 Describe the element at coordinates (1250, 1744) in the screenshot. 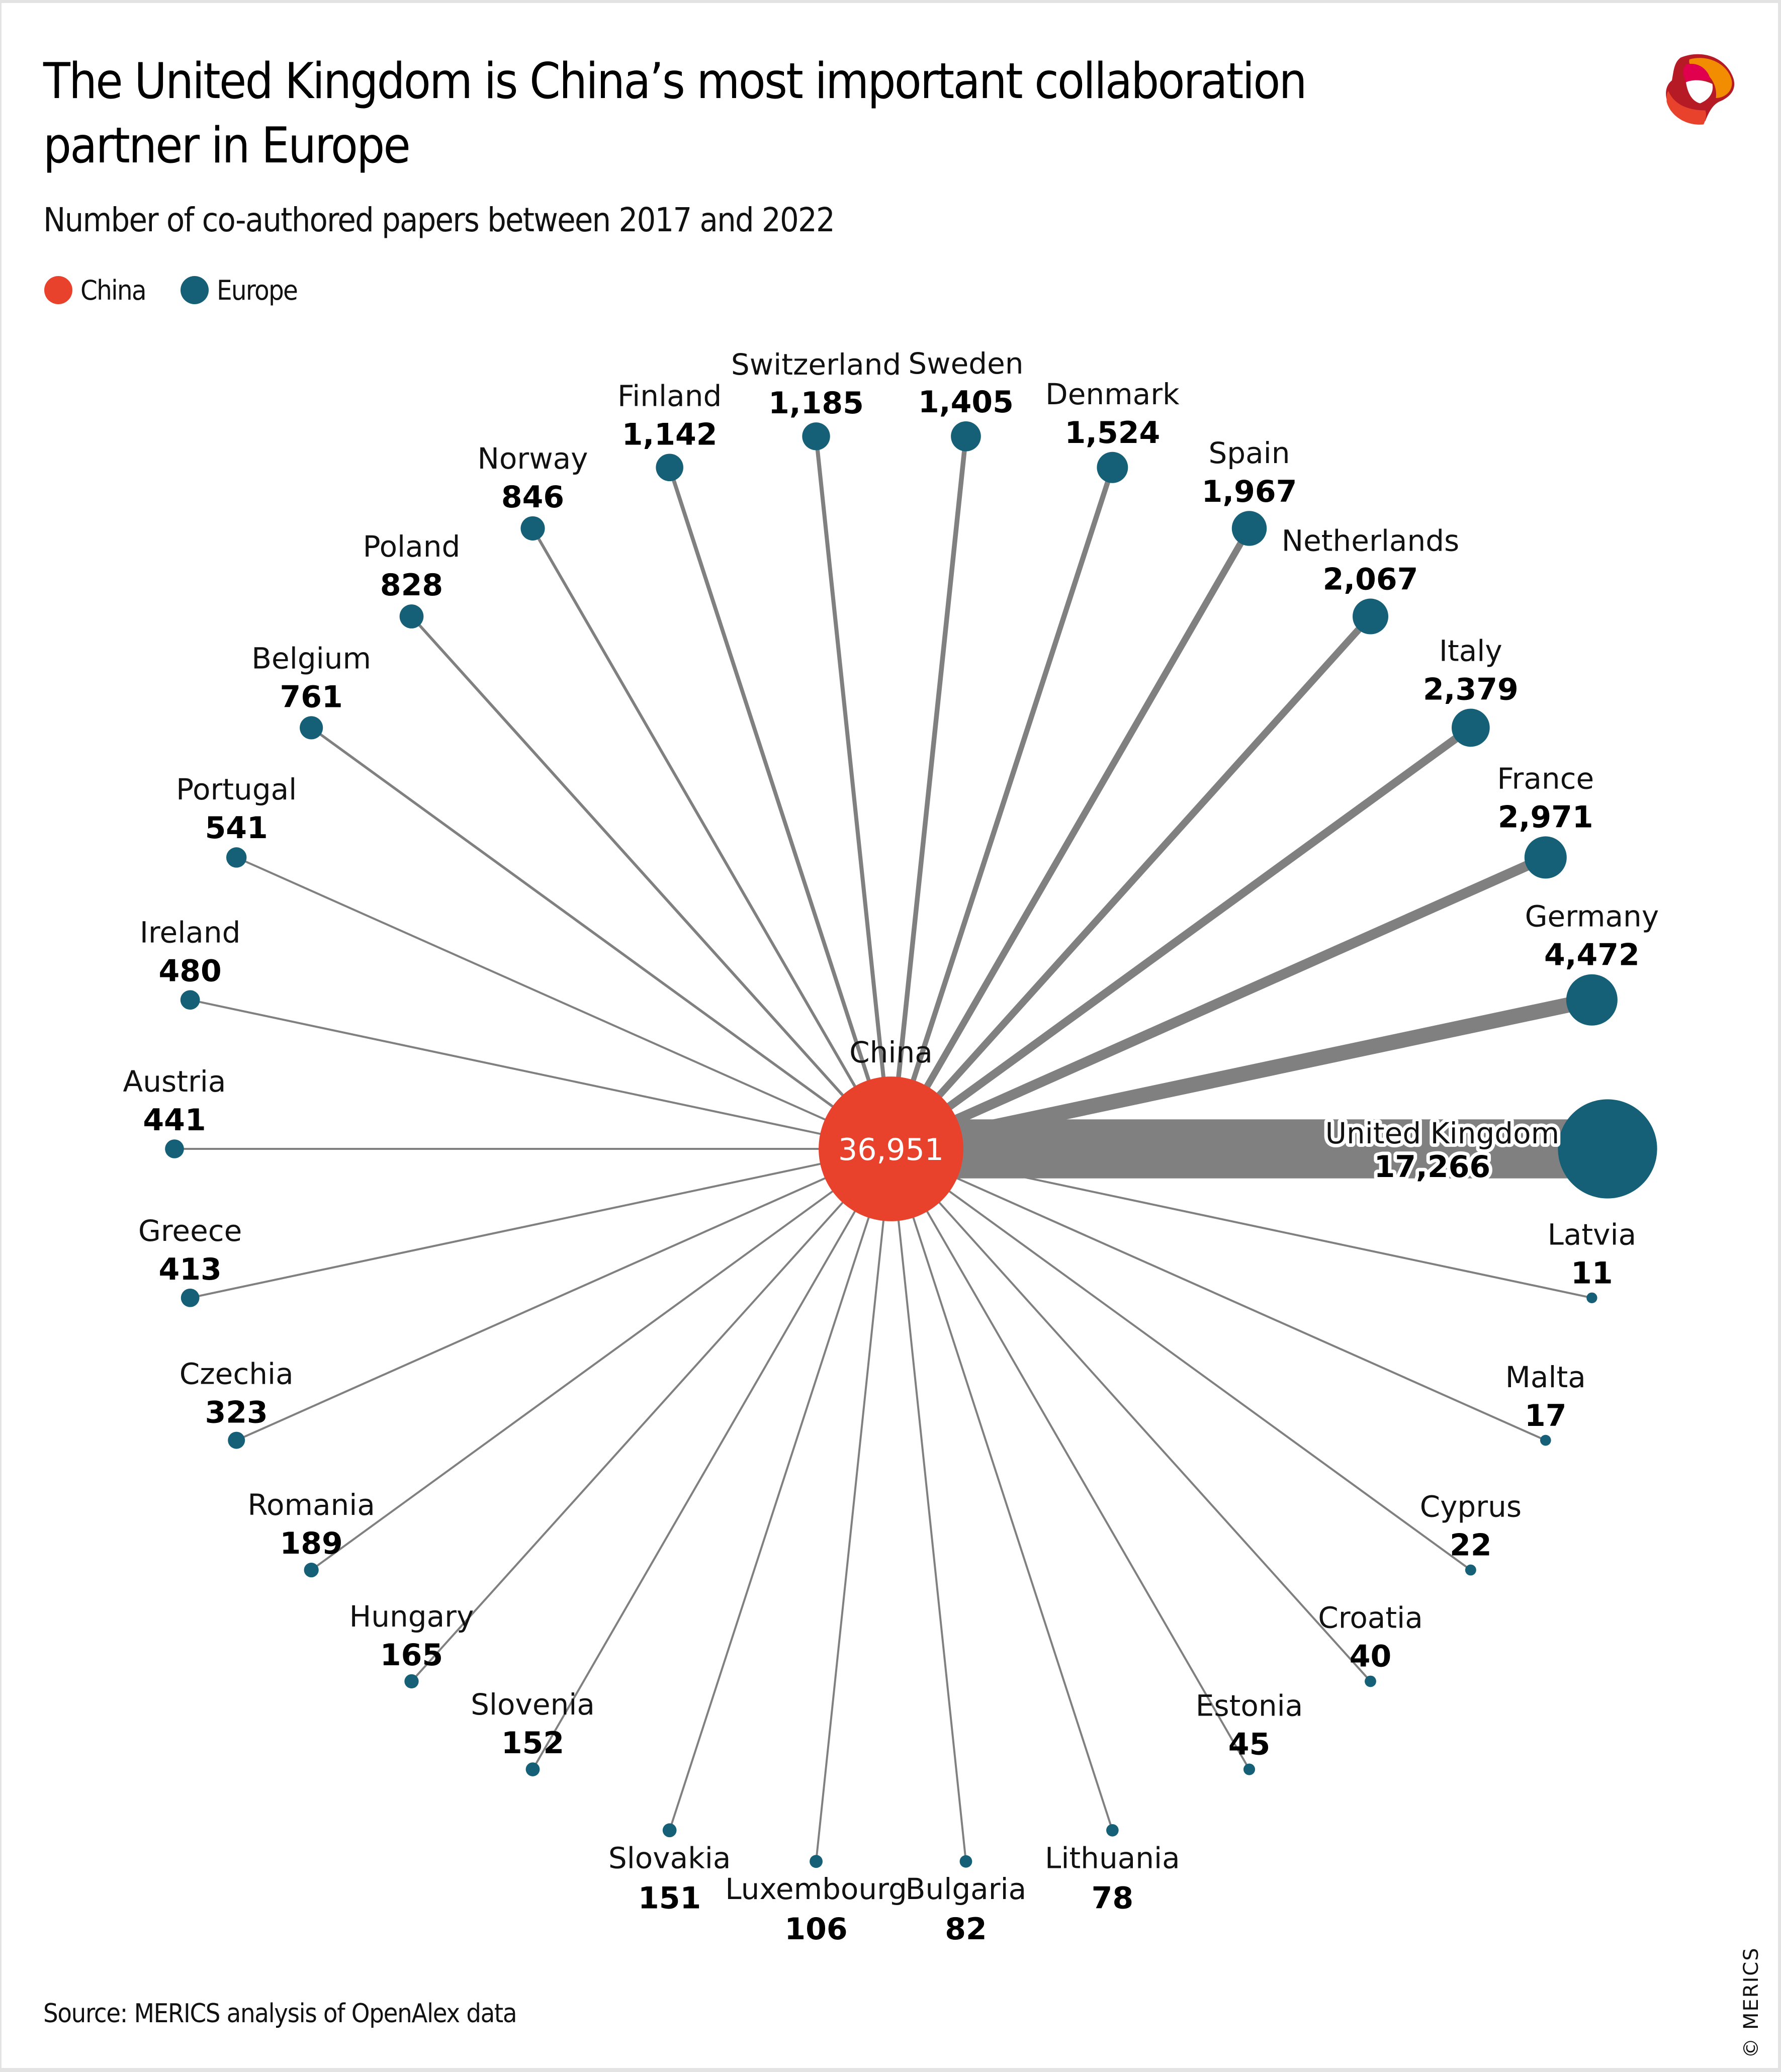

I see `label-value-estonia: 45` at that location.